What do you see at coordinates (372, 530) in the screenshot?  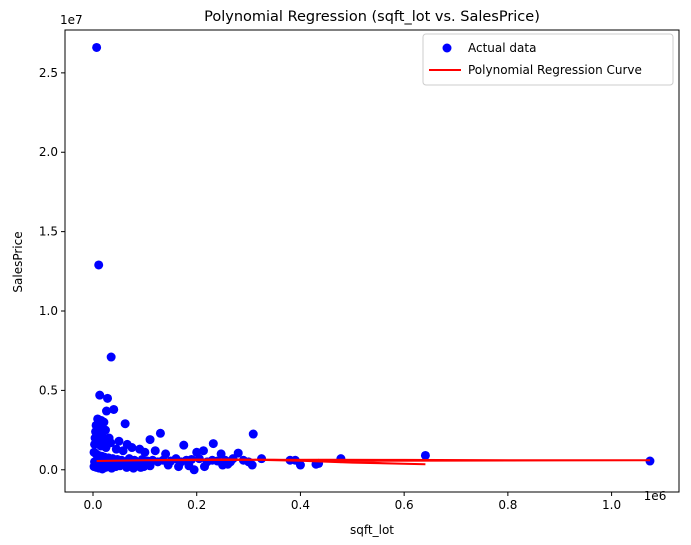 I see `x-axis-label: sqft_lot` at bounding box center [372, 530].